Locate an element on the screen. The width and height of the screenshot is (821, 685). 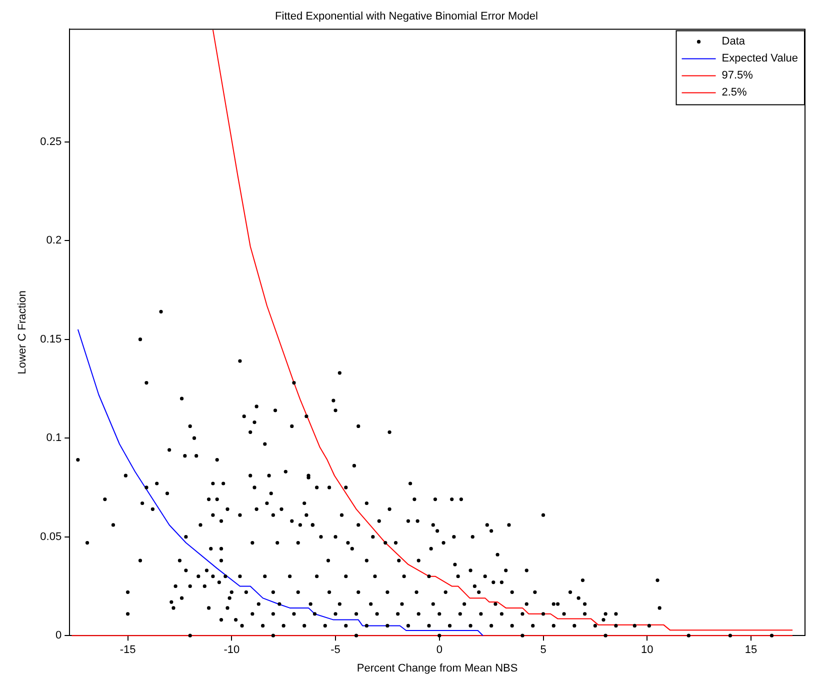
y-tick-label: 0.05 is located at coordinates (51, 536).